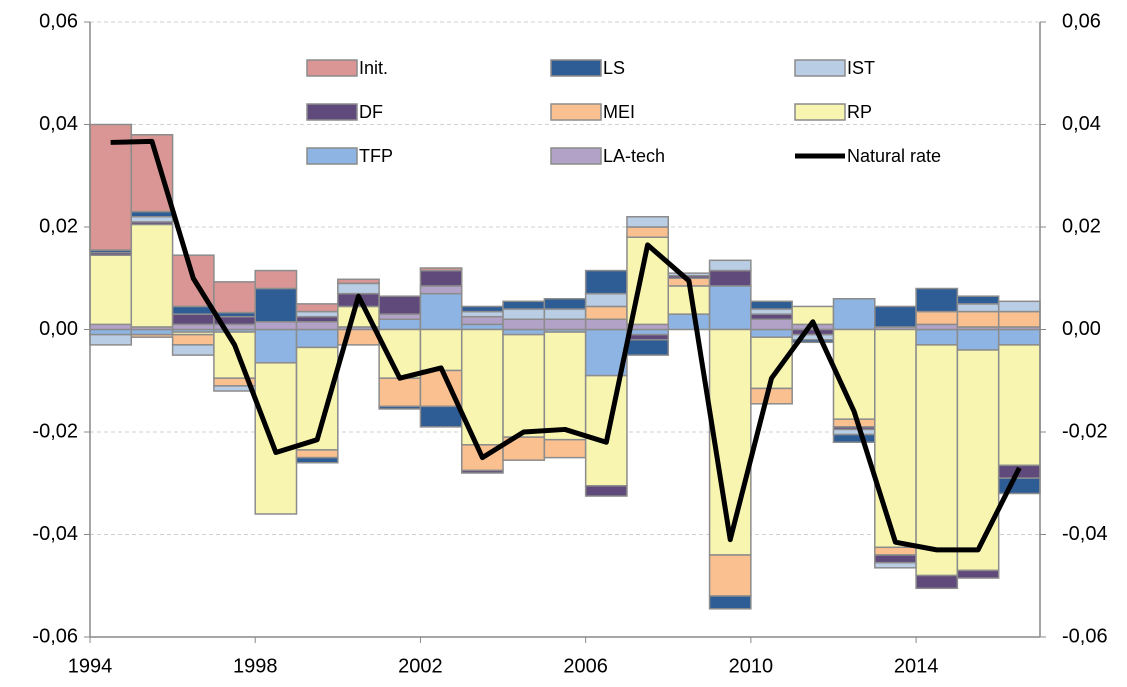 This screenshot has width=1127, height=687. What do you see at coordinates (373, 68) in the screenshot?
I see `legend-label: Init.` at bounding box center [373, 68].